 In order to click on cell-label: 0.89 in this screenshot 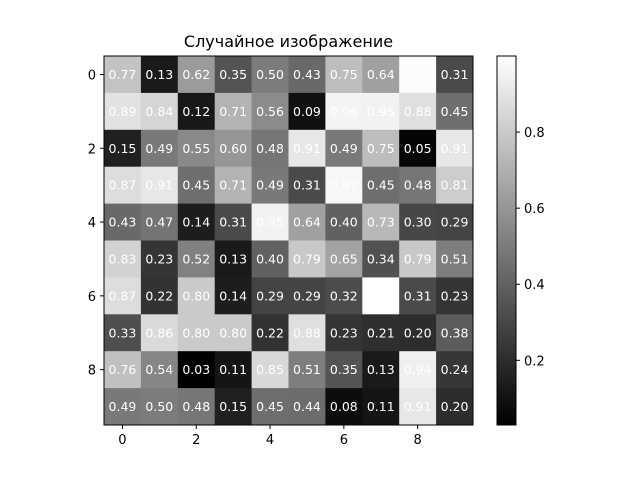, I will do `click(123, 111)`.